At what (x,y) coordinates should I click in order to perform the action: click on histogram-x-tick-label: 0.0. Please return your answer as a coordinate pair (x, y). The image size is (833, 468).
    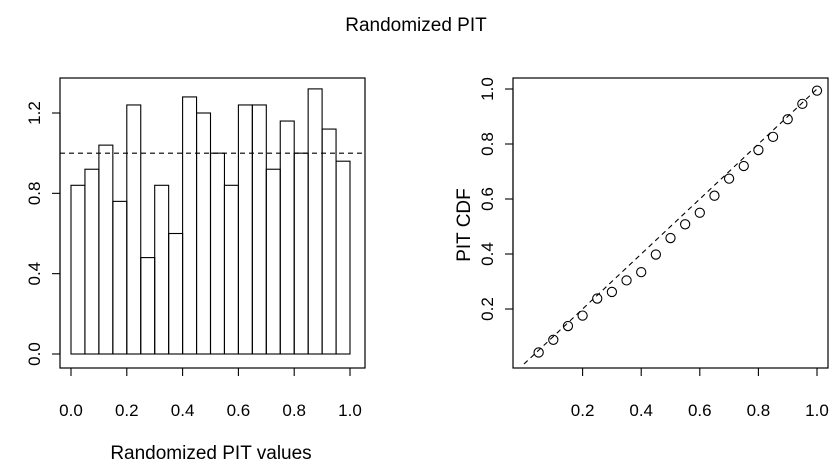
    Looking at the image, I should click on (71, 410).